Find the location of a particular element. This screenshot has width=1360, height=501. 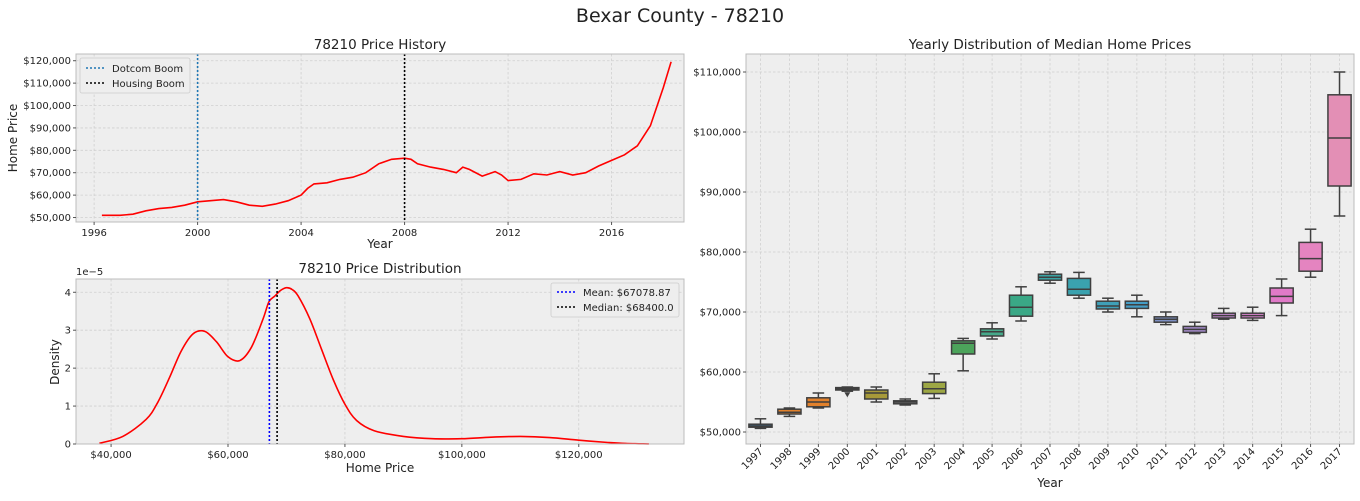

yearly-distribution-xlabel: Year is located at coordinates (1049, 483).